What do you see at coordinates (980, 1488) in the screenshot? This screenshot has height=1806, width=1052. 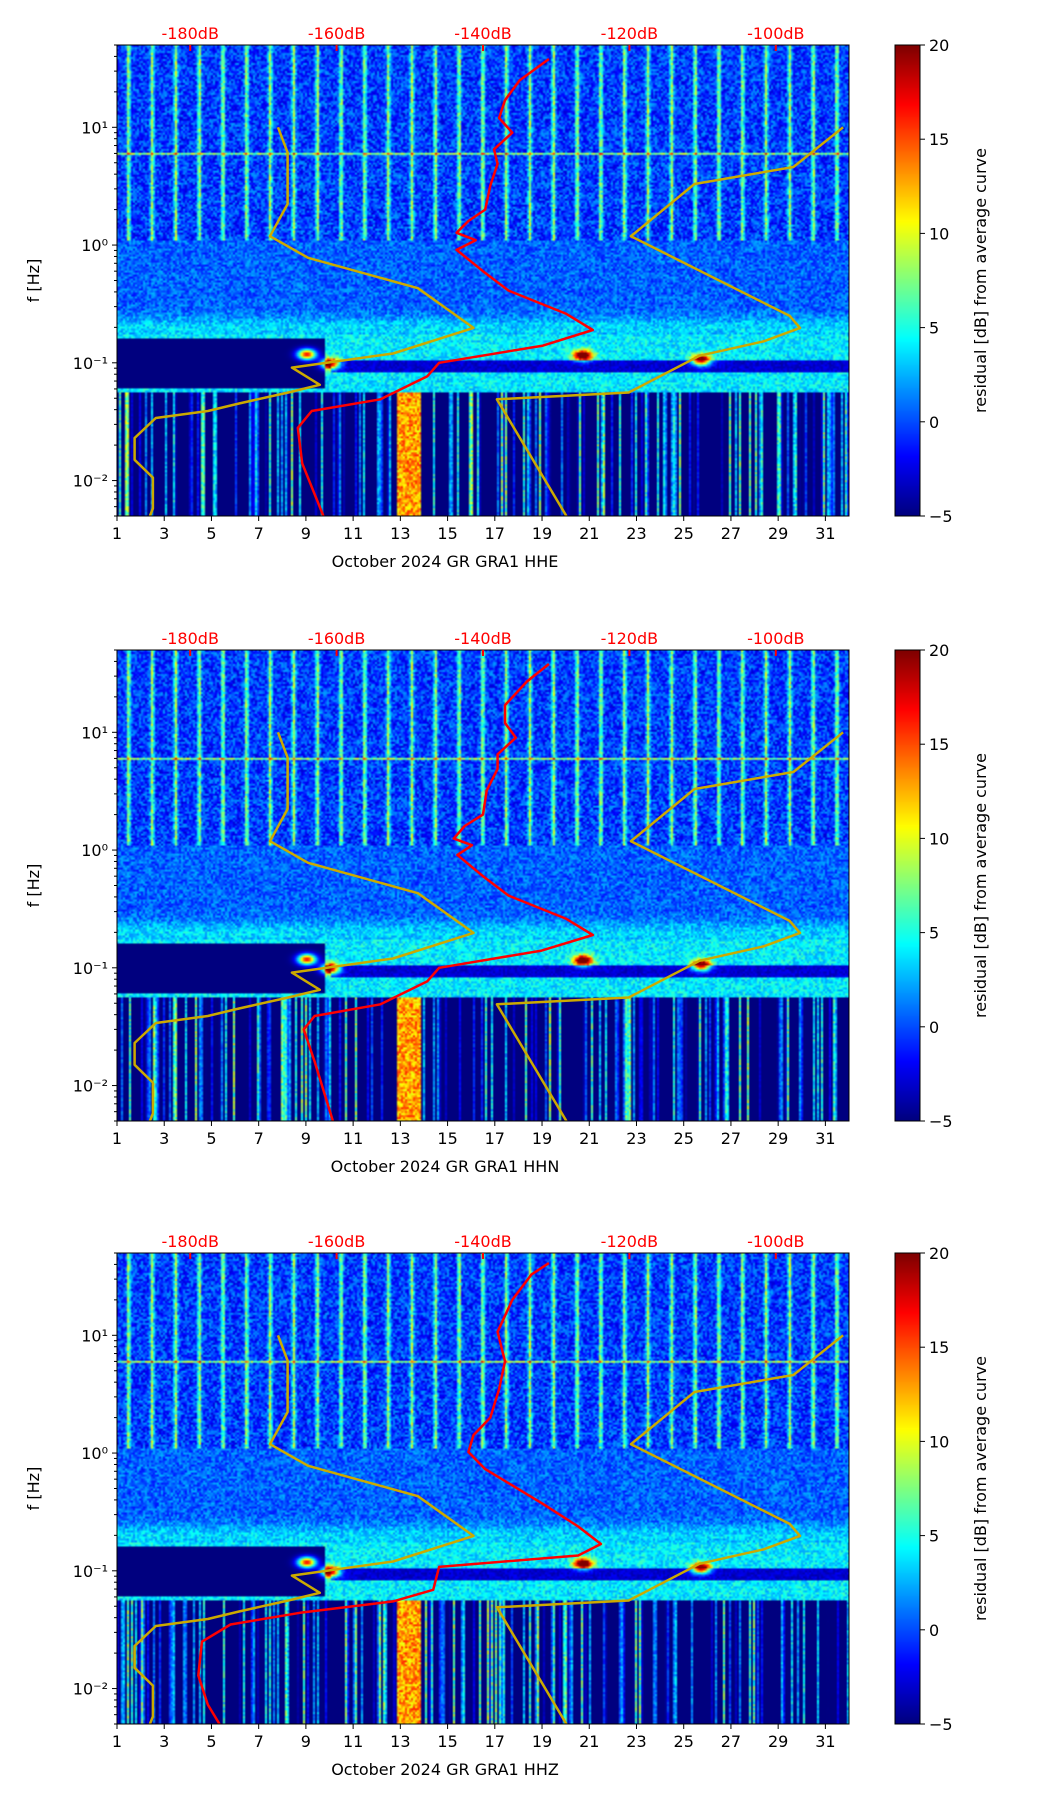 I see `colorbar-label: residual [dB] from average curve` at bounding box center [980, 1488].